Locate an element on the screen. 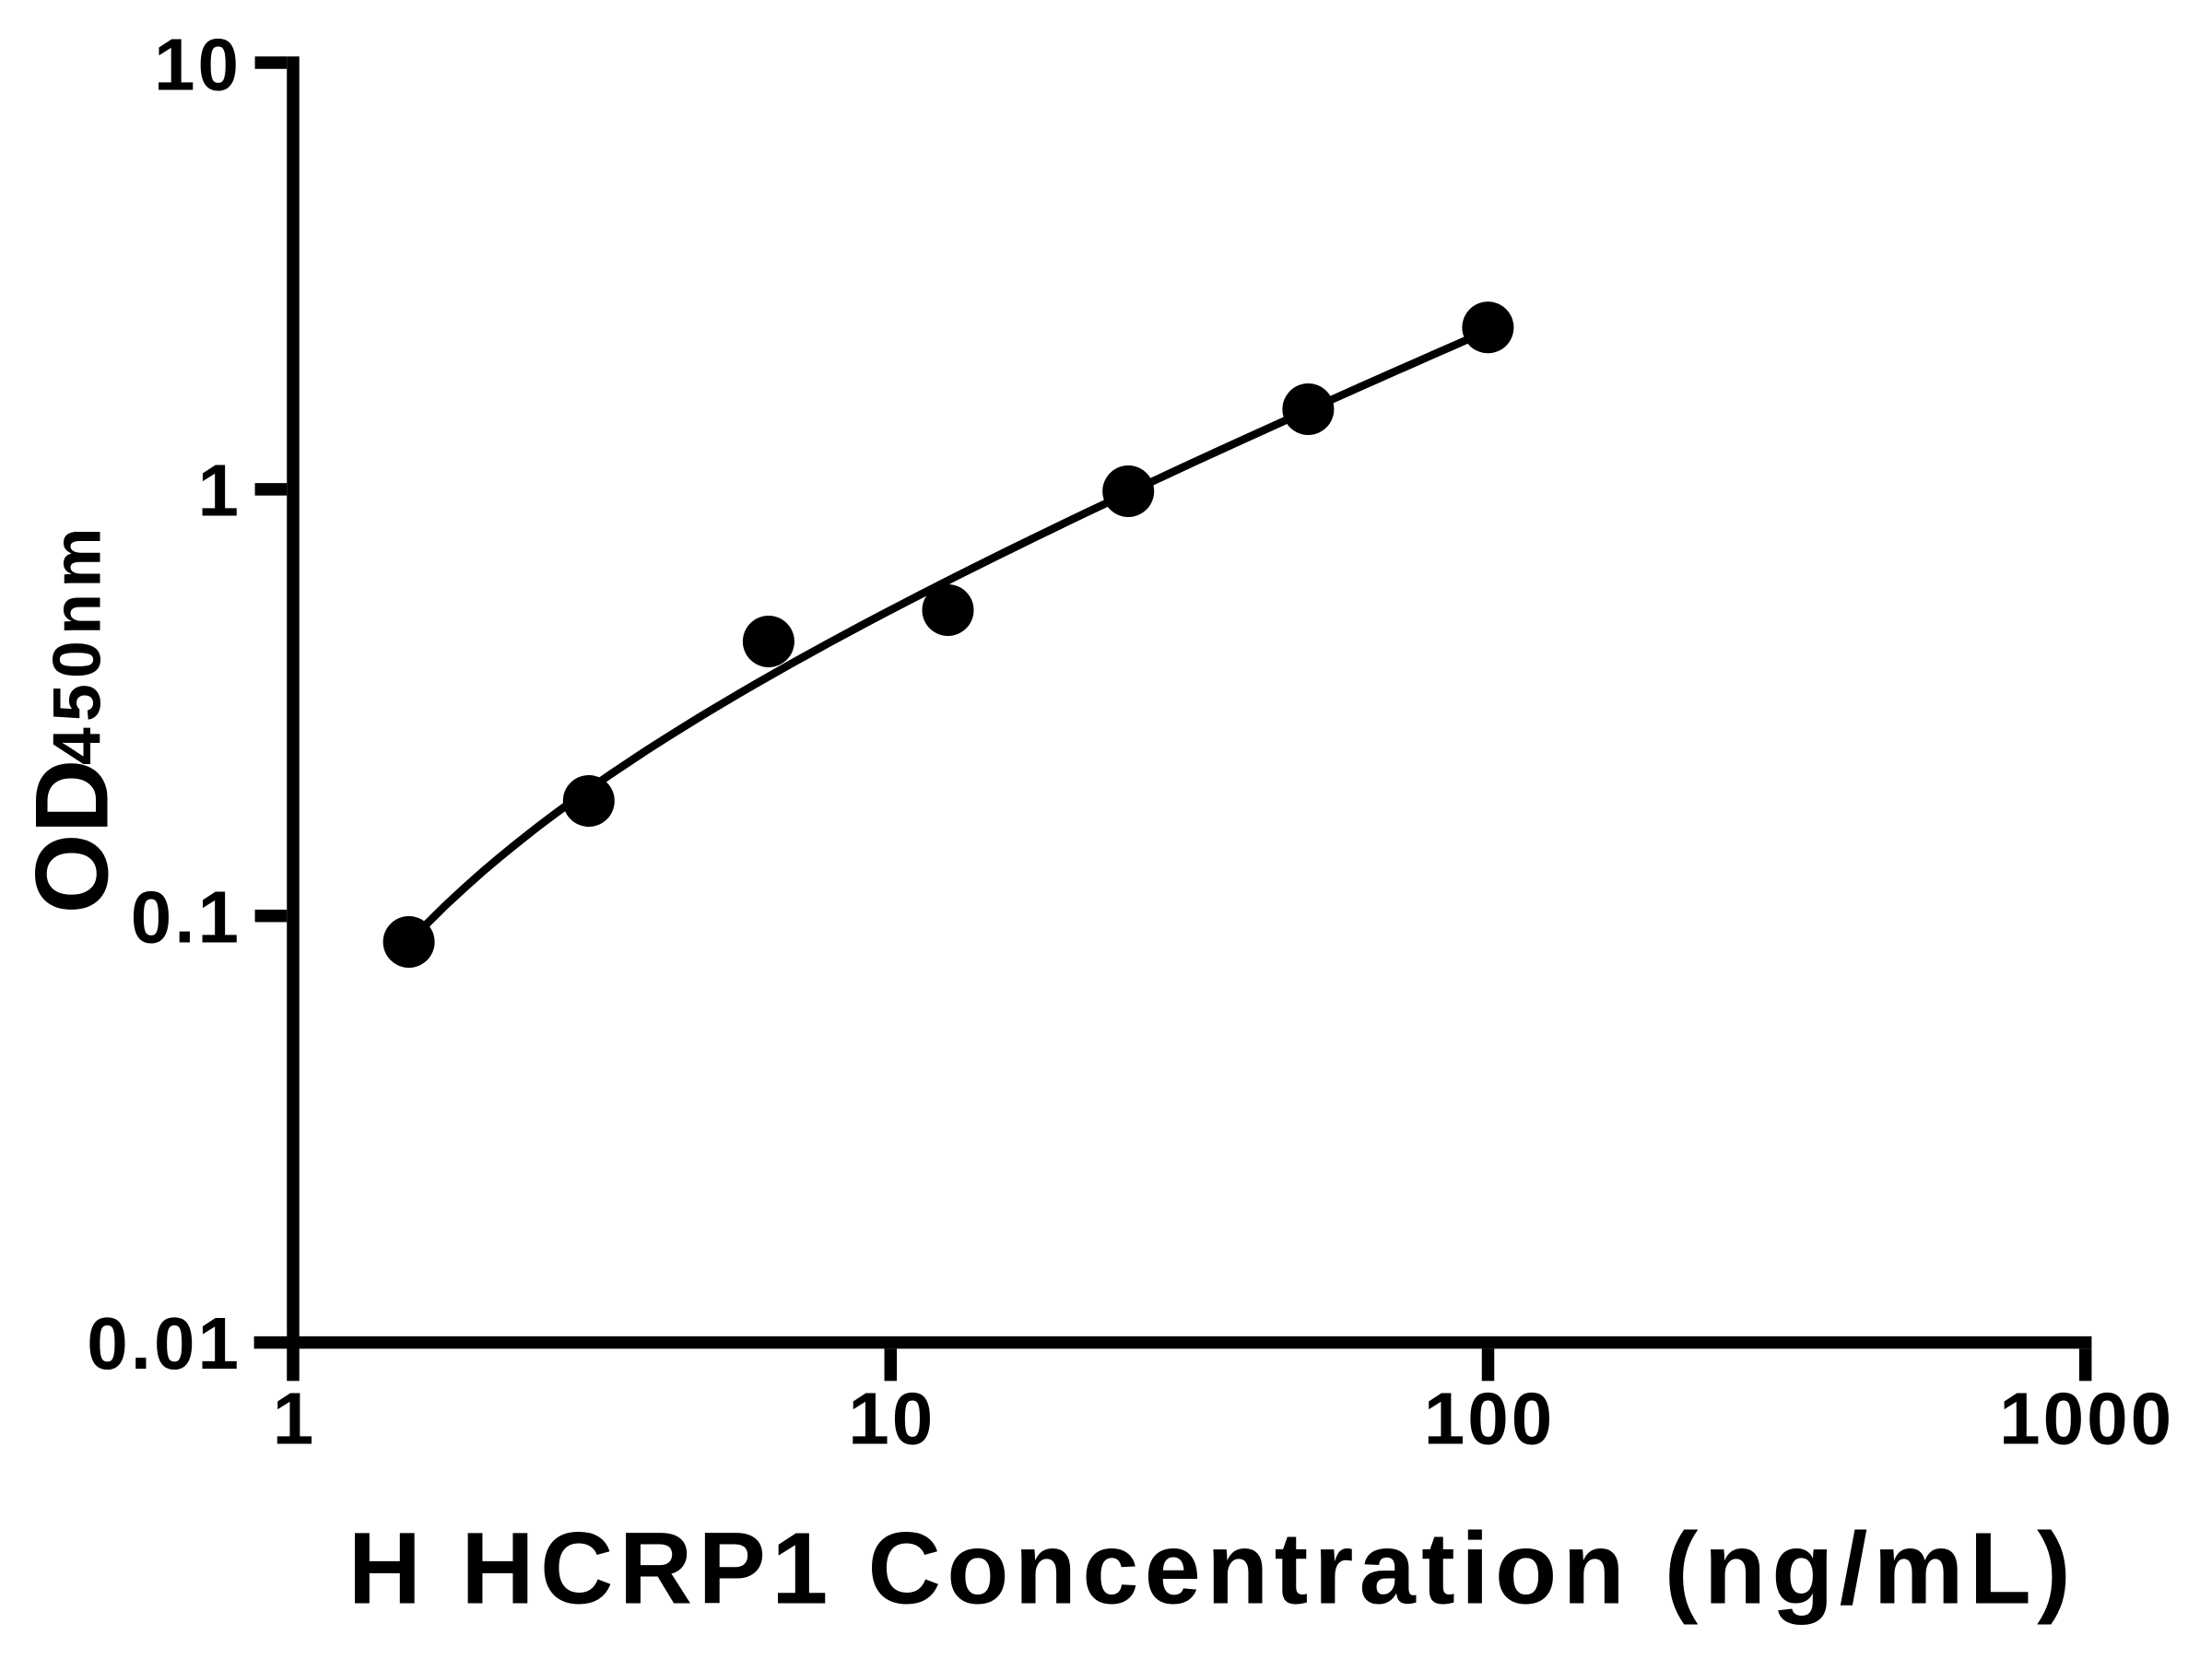  svg-text: 0.01 is located at coordinates (164, 1343).